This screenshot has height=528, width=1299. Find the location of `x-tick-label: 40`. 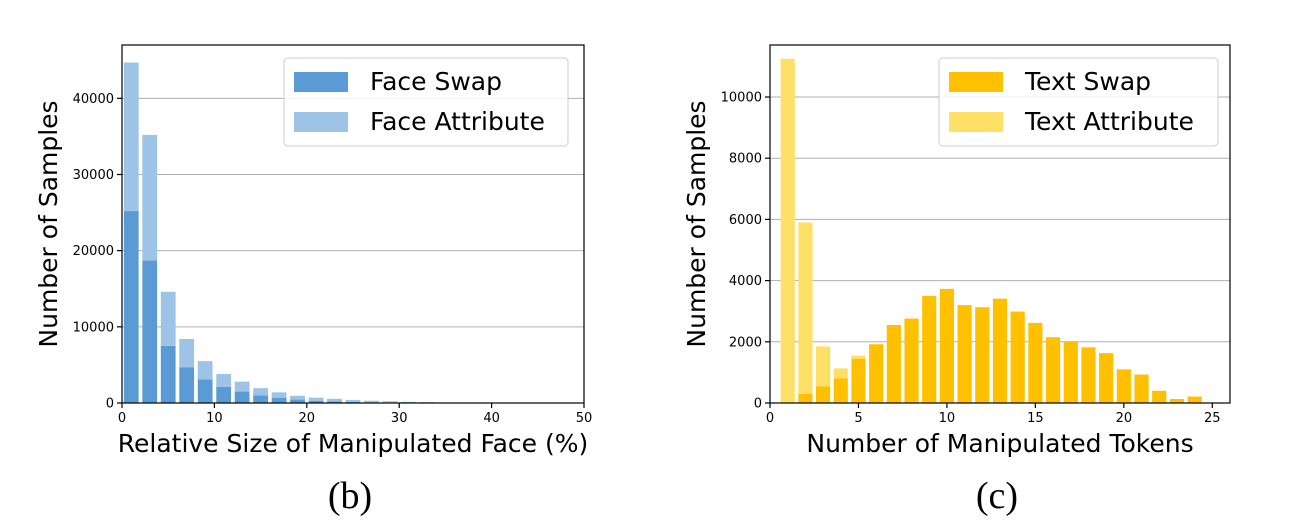

x-tick-label: 40 is located at coordinates (491, 418).